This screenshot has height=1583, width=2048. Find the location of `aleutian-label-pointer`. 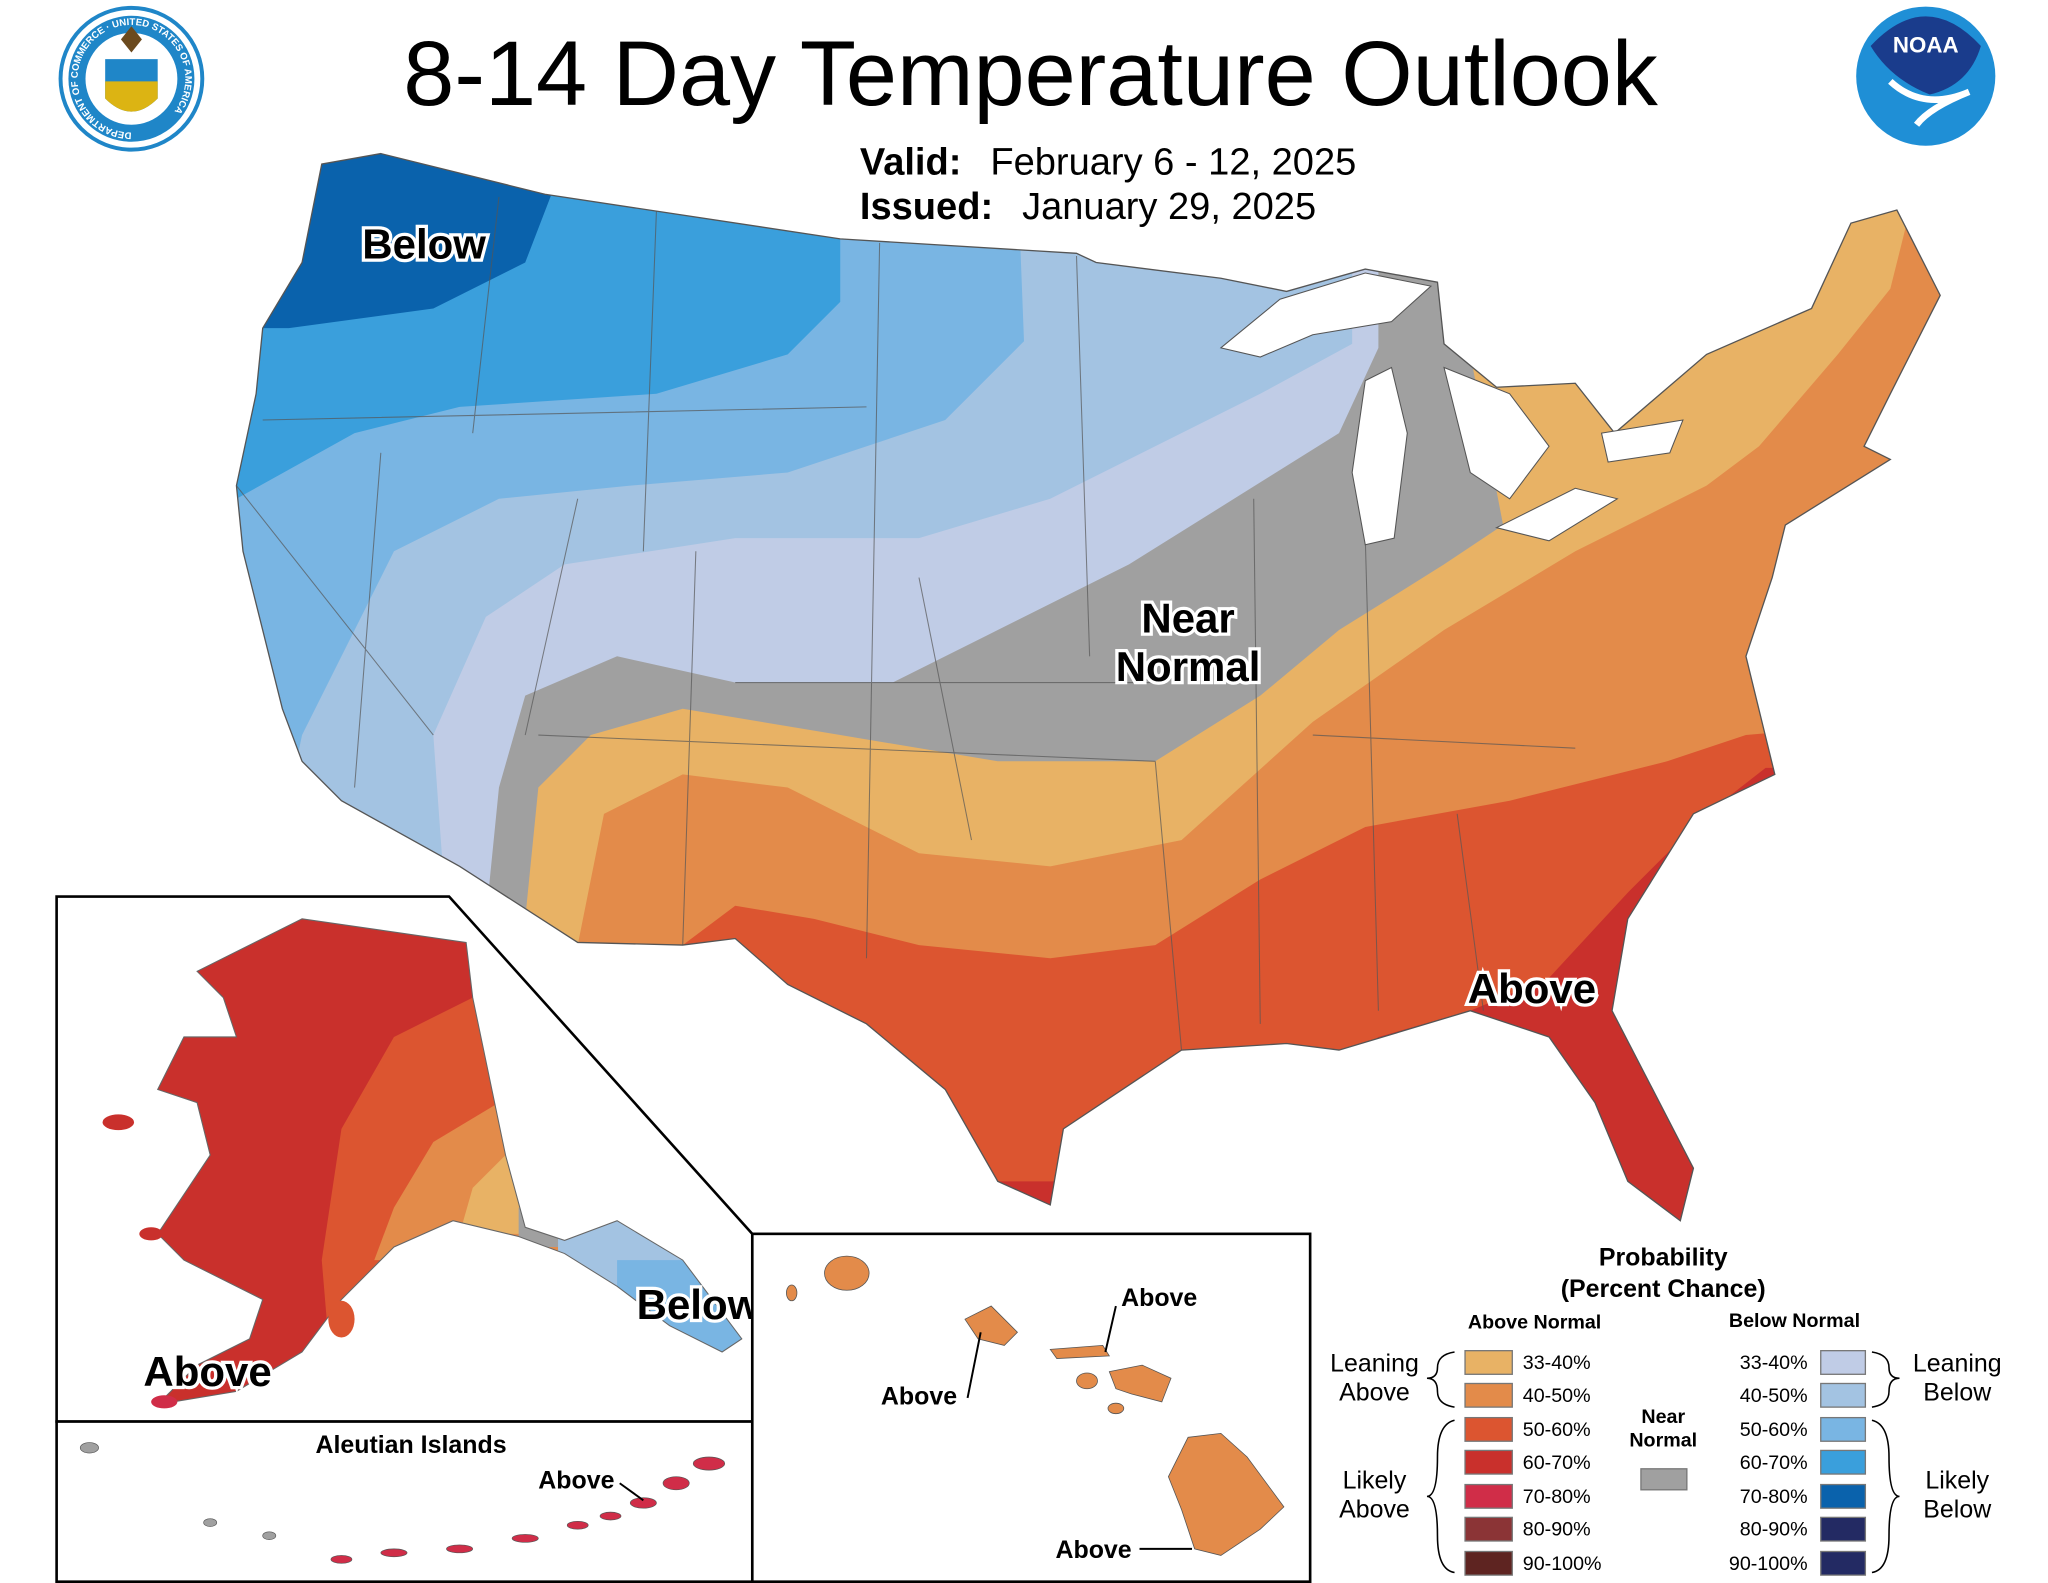

aleutian-label-pointer is located at coordinates (631, 1492).